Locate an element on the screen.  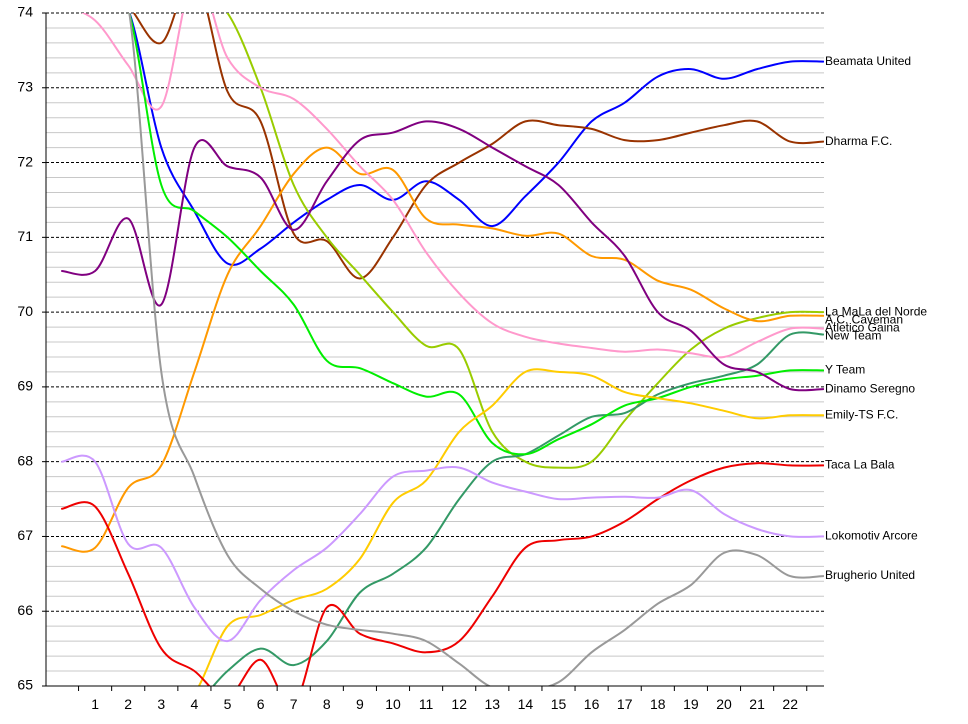
series-label-new-team: New Team is located at coordinates (853, 336).